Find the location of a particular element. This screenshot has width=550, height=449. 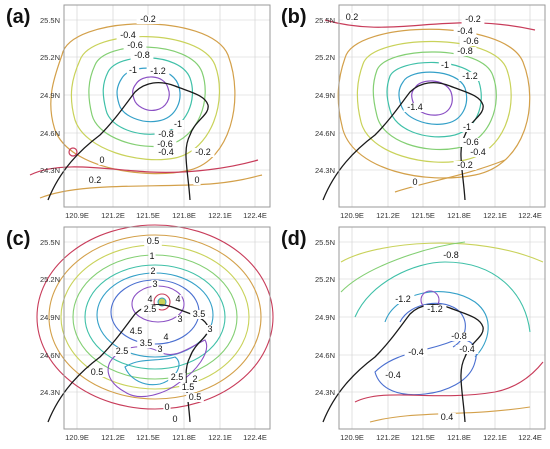

contour-label: 0 is located at coordinates (166, 407).